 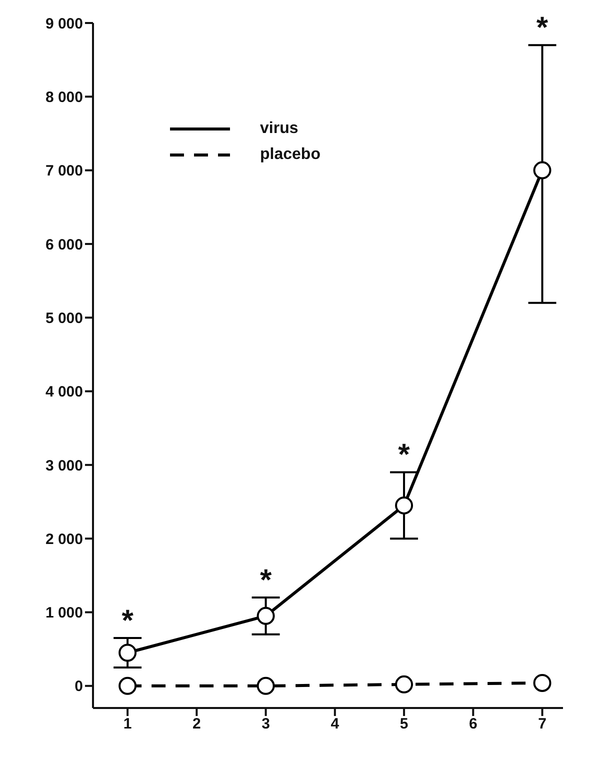 I want to click on y-tick-label: 5 000, so click(x=64, y=318).